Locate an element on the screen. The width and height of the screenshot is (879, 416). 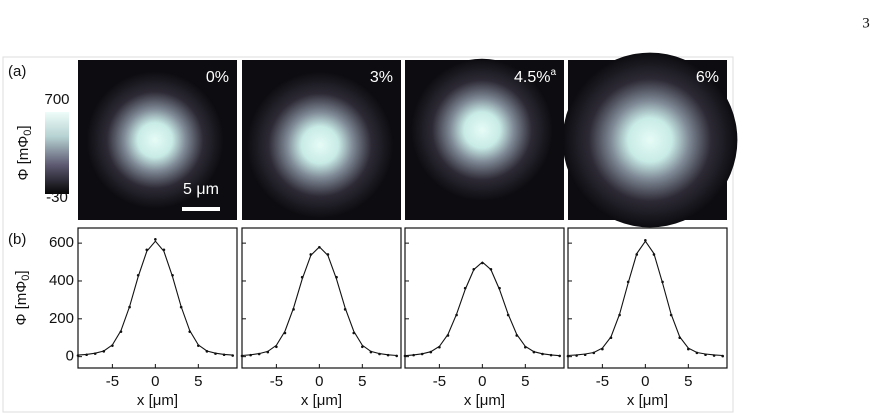
colorbar is located at coordinates (57, 153).